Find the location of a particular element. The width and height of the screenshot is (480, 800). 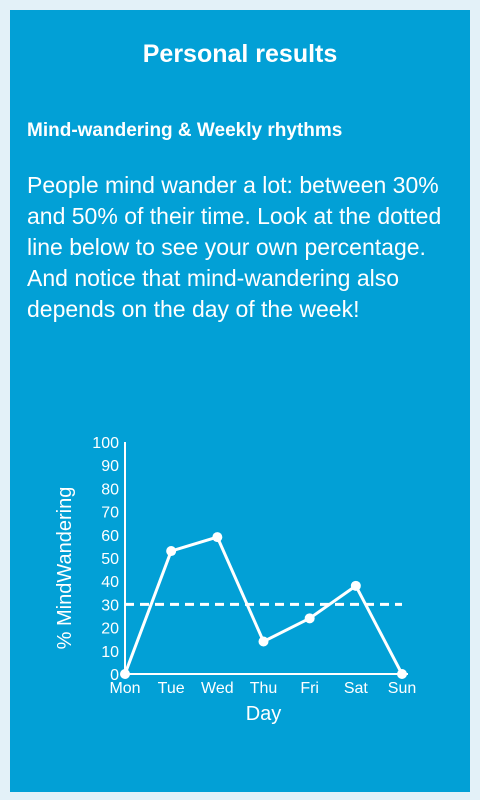

x-tick-label: Wed is located at coordinates (217, 688).